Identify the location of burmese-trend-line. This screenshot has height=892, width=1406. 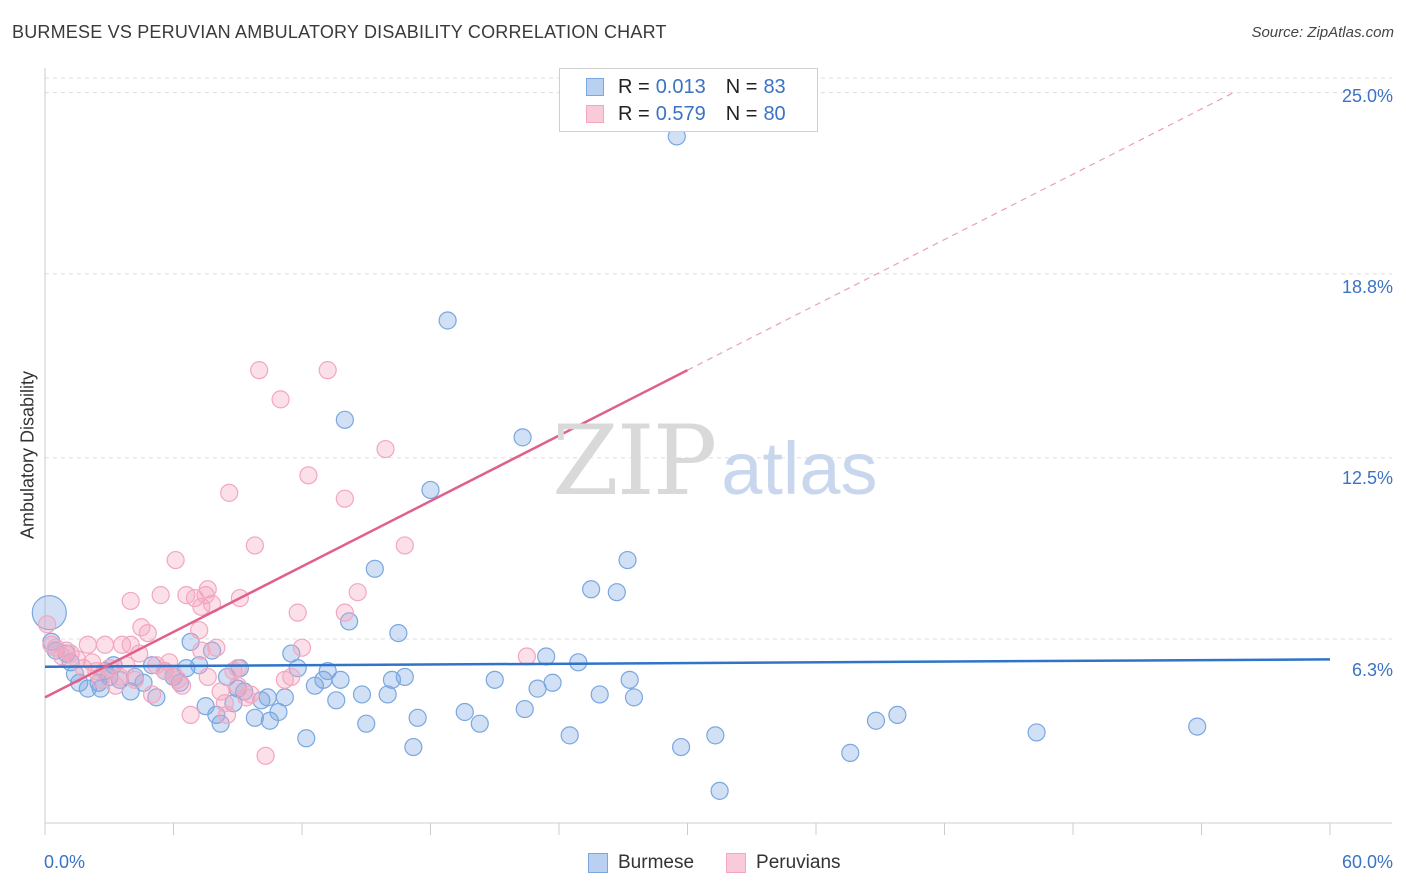
(687, 663).